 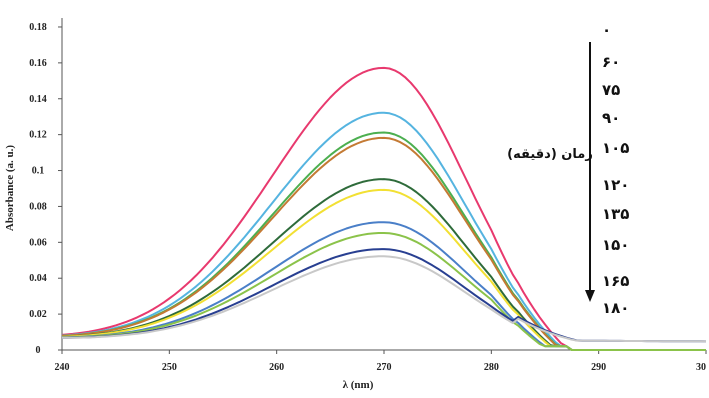 I want to click on time-axis-label: زمان (دقیقه), so click(x=550, y=154).